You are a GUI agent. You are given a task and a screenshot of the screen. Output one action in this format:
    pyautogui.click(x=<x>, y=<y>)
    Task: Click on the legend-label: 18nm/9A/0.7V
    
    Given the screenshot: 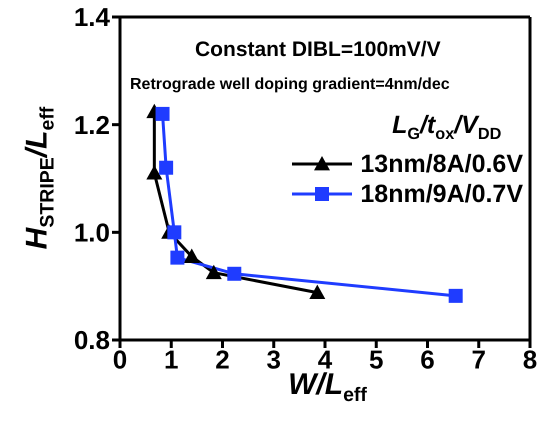 What is the action you would take?
    pyautogui.click(x=441, y=194)
    